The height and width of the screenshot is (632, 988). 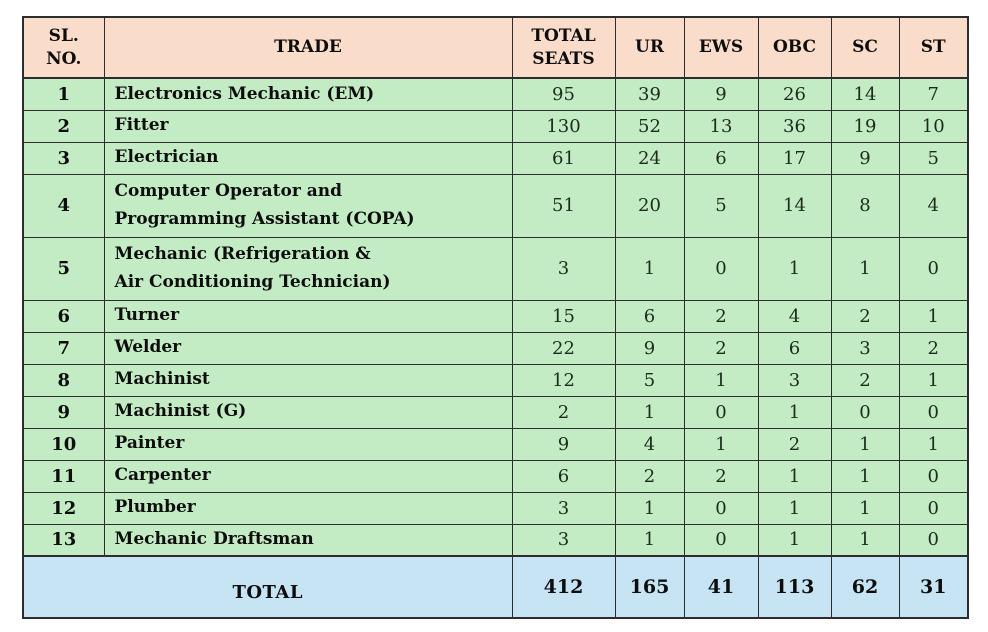 I want to click on cell-ur: 52, so click(x=649, y=126).